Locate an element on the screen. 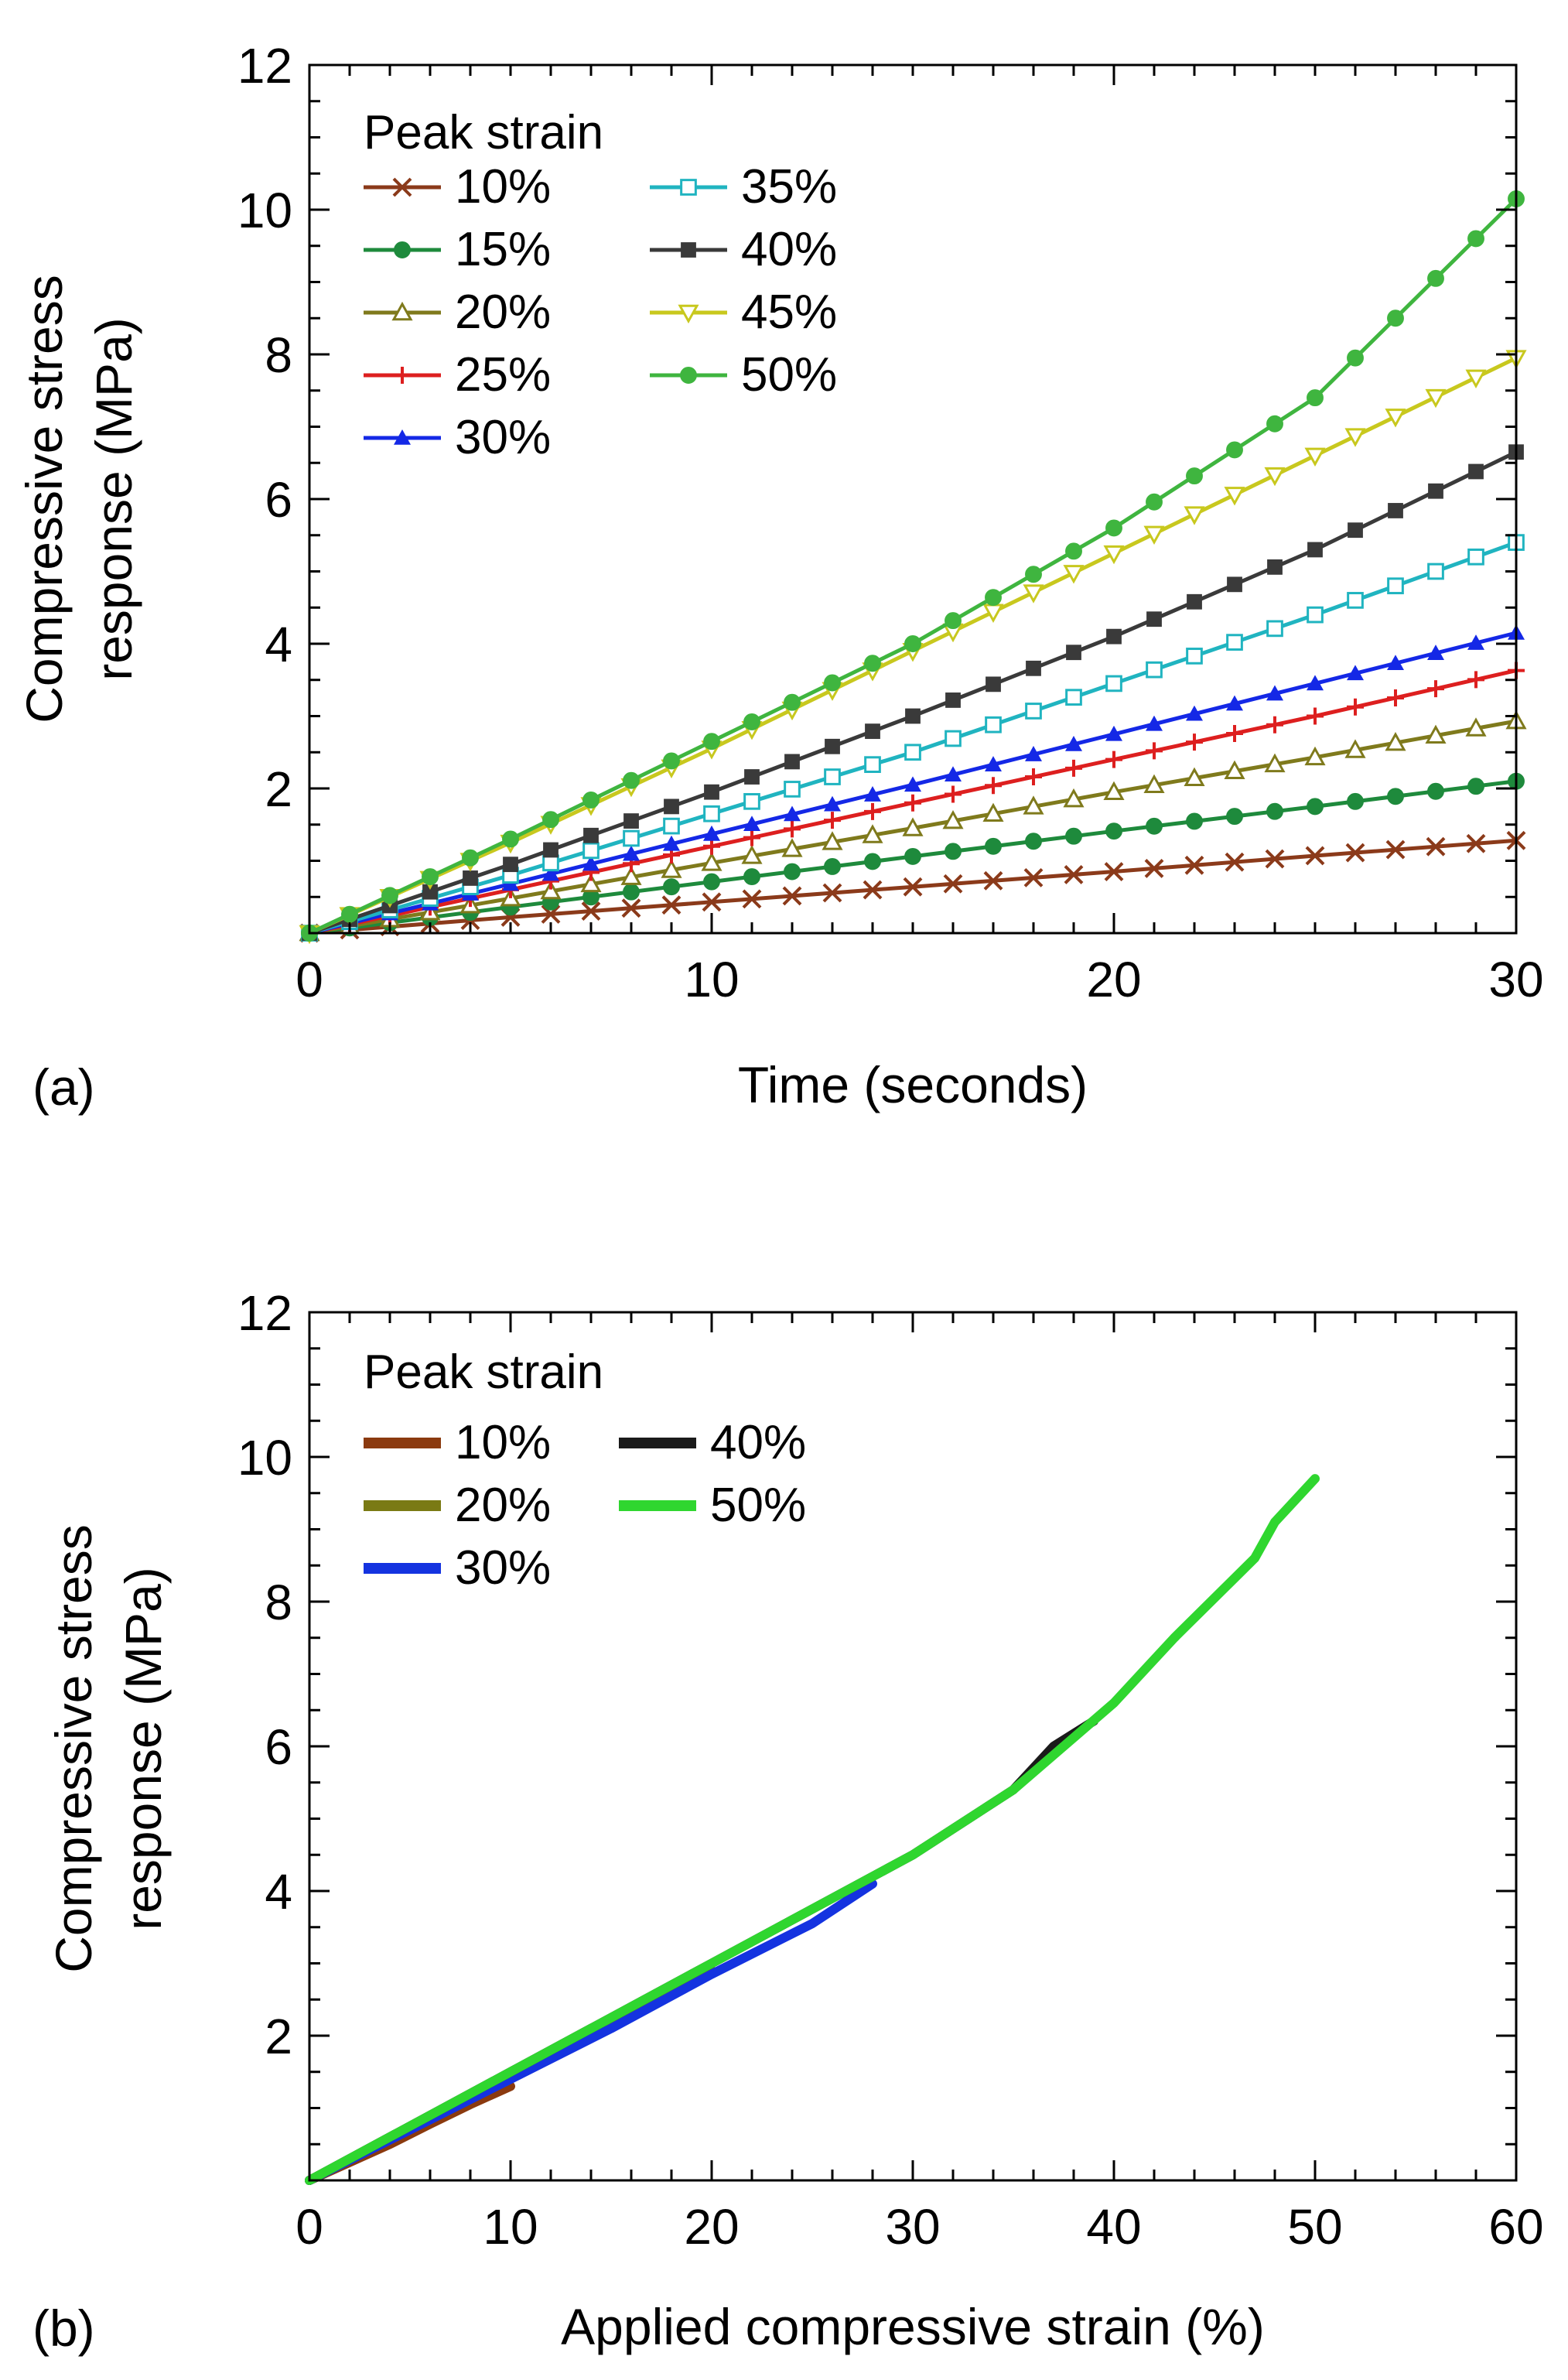 The height and width of the screenshot is (2380, 1568). x-tick-label: 30 is located at coordinates (912, 2227).